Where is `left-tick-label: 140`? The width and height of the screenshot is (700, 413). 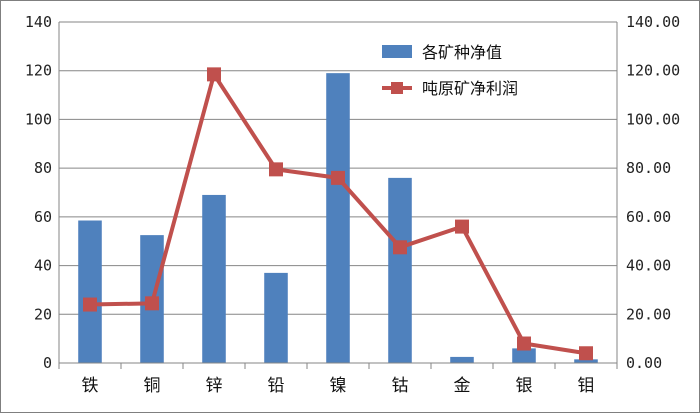
left-tick-label: 140 is located at coordinates (38, 22).